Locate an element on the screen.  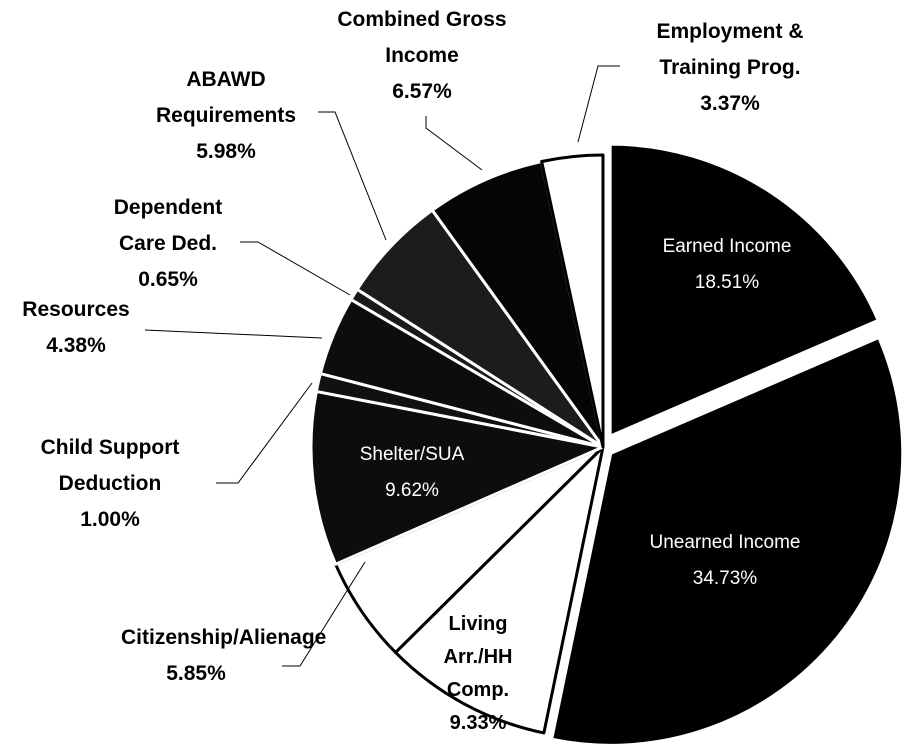
value-label: 3.37% is located at coordinates (730, 103).